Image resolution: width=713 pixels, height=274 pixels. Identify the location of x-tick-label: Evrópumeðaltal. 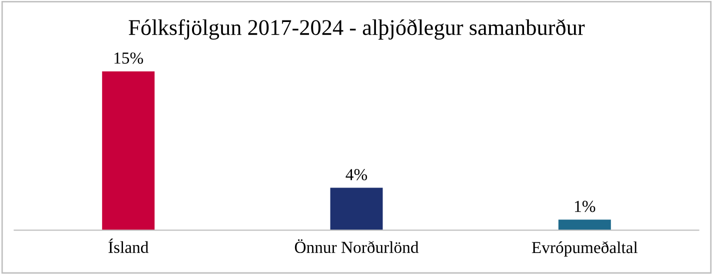
(585, 249).